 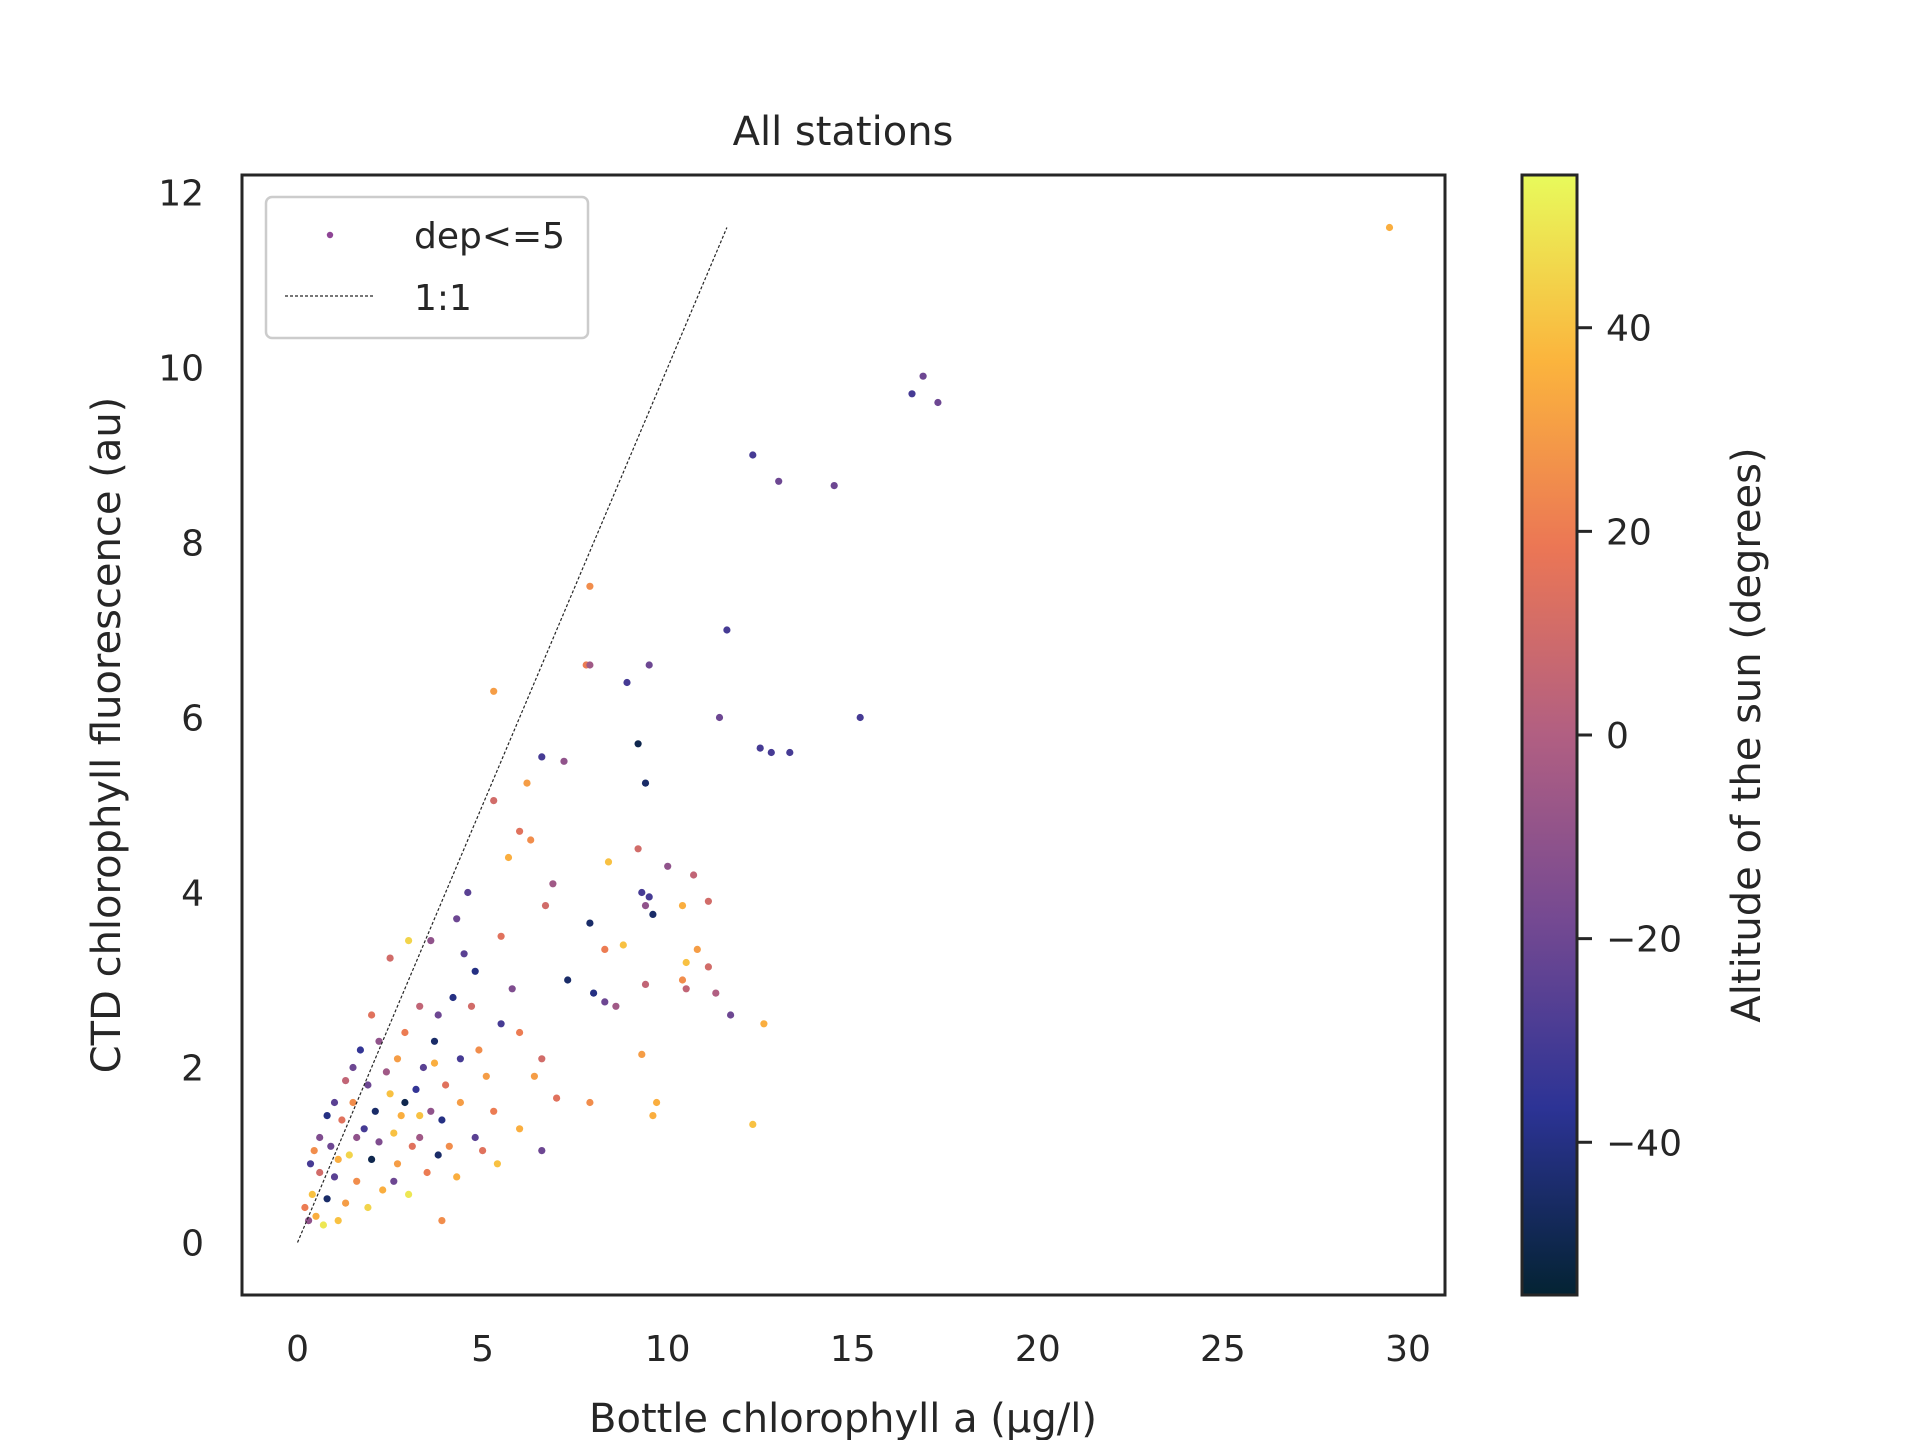 I want to click on y-tick-label: 4, so click(x=192, y=894).